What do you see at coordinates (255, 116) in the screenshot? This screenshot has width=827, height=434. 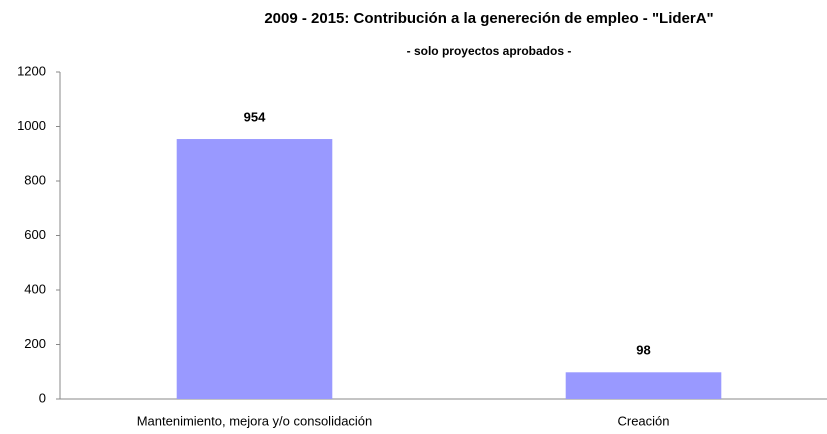 I see `data-label: 954` at bounding box center [255, 116].